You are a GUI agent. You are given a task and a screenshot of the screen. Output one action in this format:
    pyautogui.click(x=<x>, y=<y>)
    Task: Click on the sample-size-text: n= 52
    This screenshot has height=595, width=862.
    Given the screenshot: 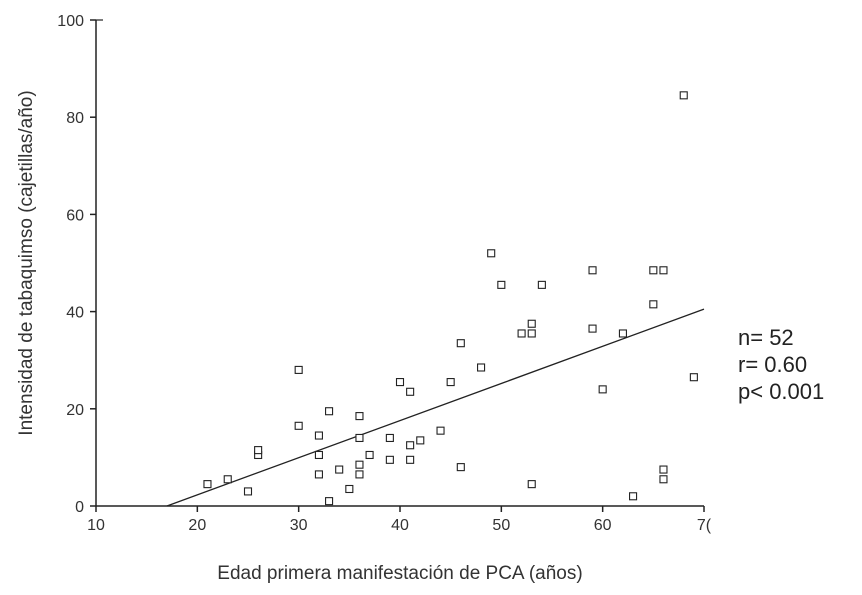 What is the action you would take?
    pyautogui.click(x=766, y=337)
    